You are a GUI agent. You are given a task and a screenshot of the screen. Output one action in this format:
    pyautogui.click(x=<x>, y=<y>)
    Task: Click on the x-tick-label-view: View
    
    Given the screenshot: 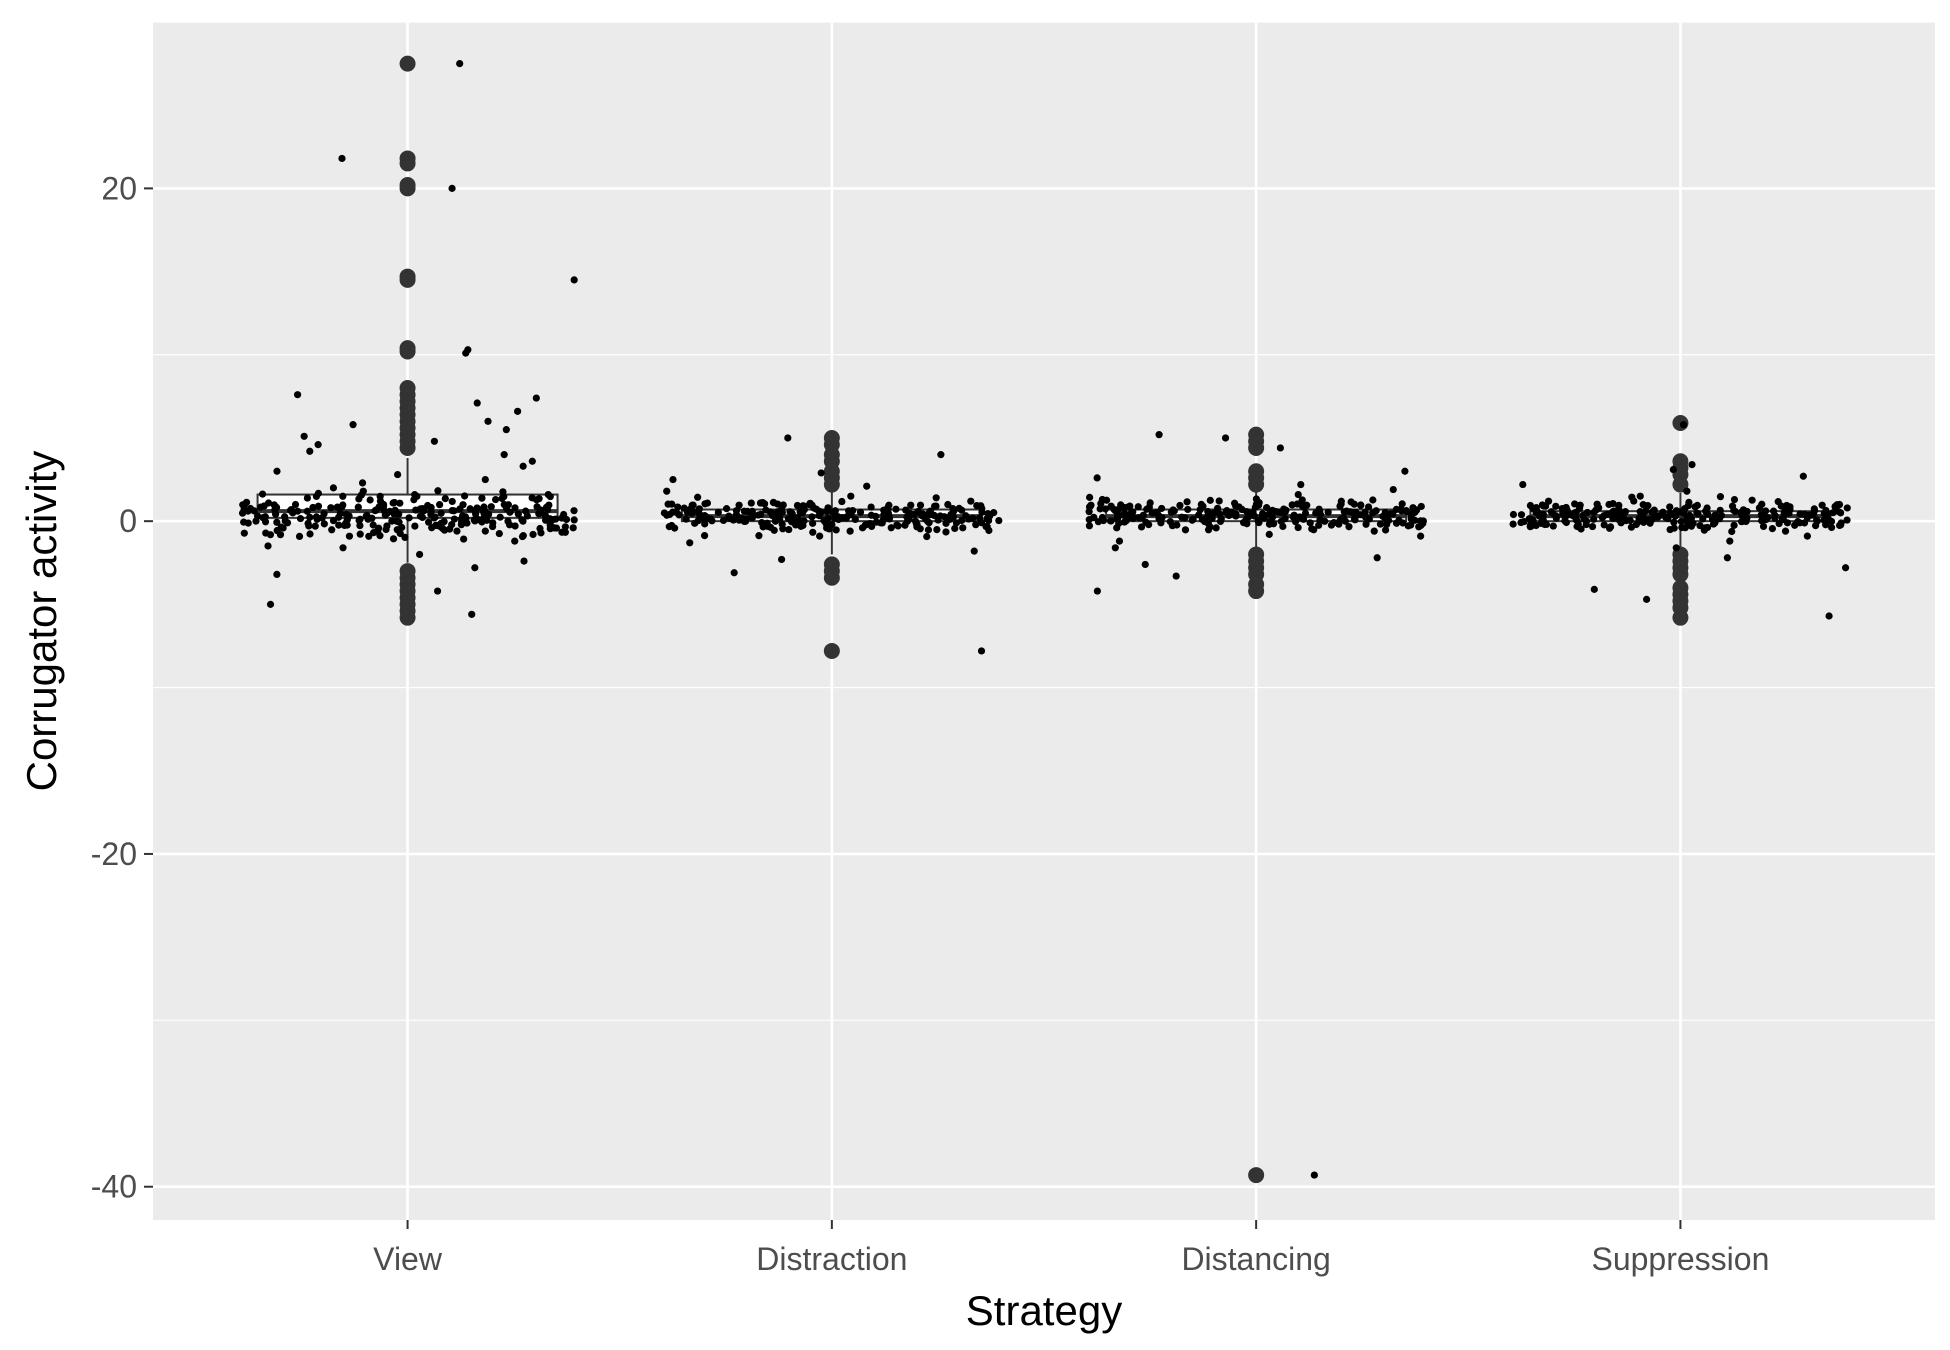 What is the action you would take?
    pyautogui.click(x=408, y=1259)
    